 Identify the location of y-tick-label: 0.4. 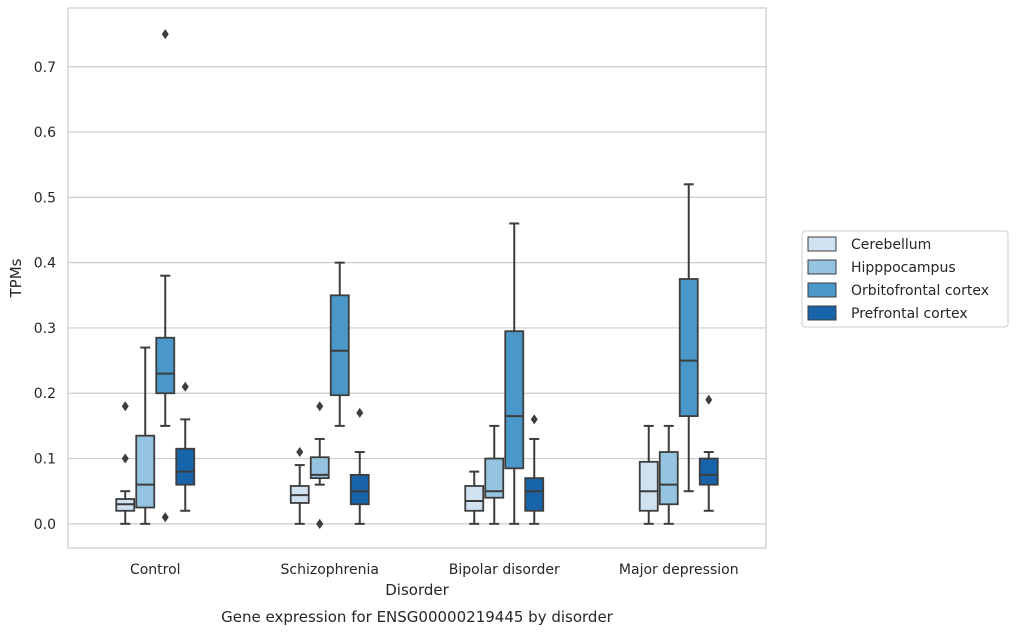
(45, 264).